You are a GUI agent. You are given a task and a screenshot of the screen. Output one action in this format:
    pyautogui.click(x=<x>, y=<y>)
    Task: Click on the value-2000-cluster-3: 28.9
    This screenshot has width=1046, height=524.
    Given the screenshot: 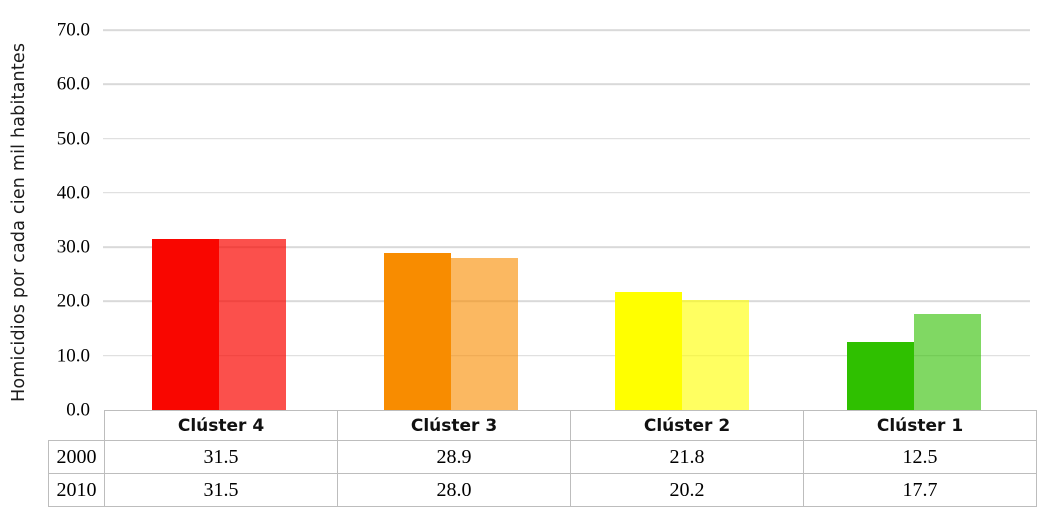 What is the action you would take?
    pyautogui.click(x=454, y=457)
    